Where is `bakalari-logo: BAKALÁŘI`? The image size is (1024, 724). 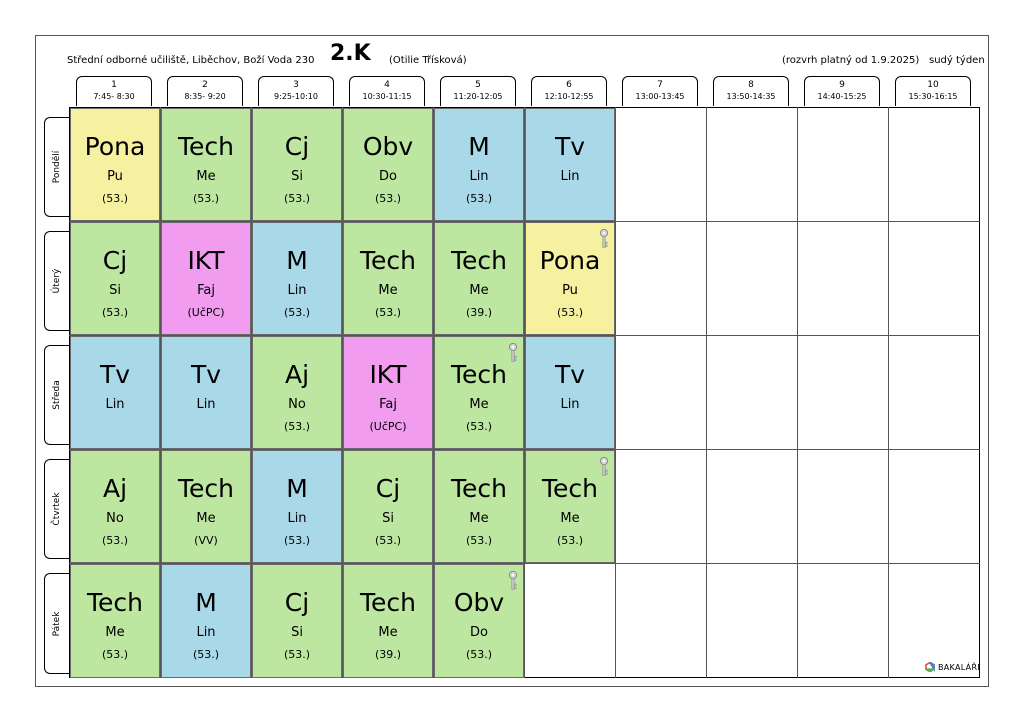 bakalari-logo: BAKALÁŘI is located at coordinates (952, 667).